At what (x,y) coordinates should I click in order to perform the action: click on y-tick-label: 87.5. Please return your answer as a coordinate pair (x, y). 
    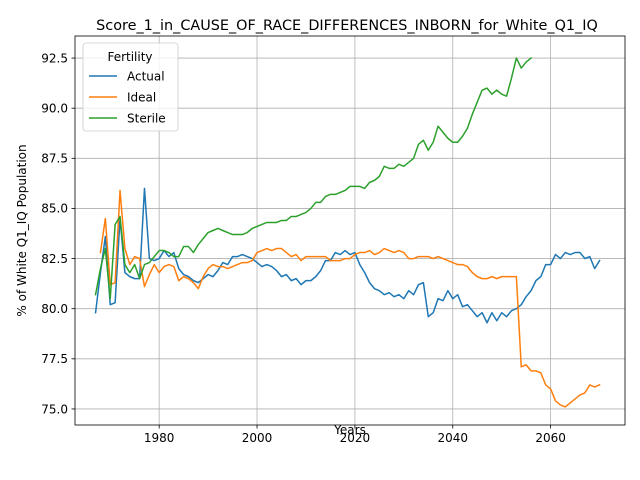
    Looking at the image, I should click on (54, 159).